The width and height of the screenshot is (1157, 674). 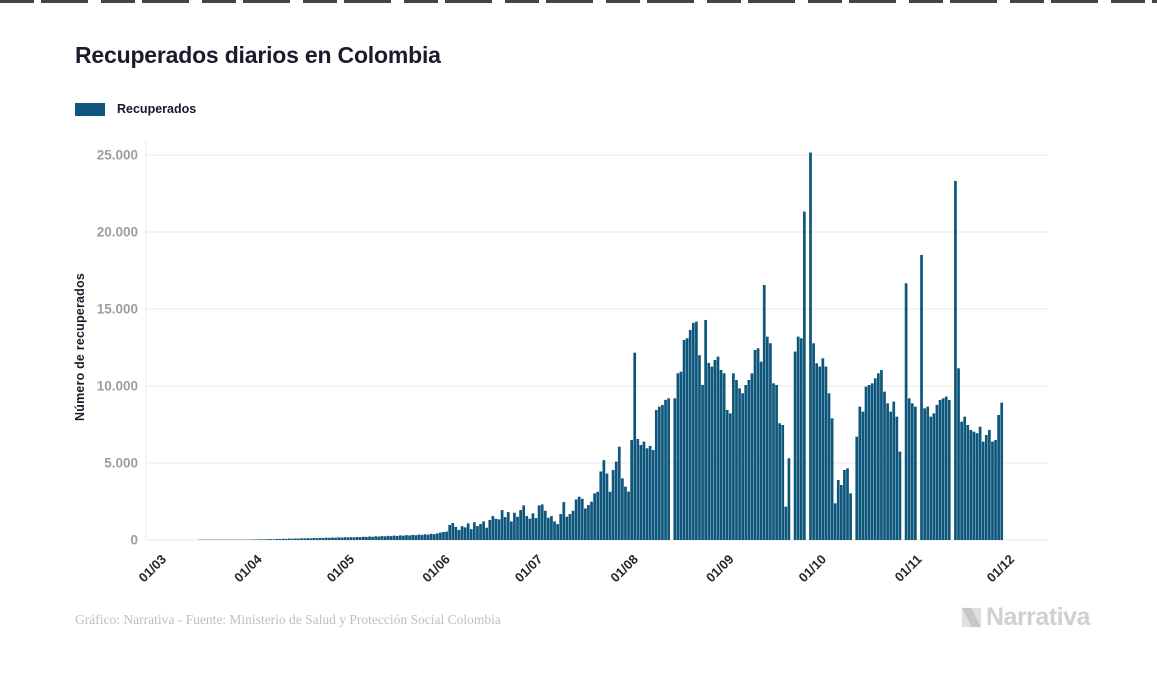 I want to click on narrativa-logo: Narrativa, so click(x=1024, y=617).